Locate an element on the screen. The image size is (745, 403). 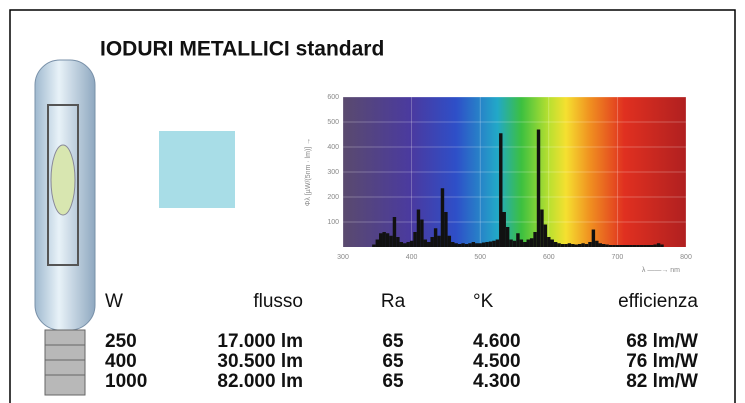
y-tick-label: 400 is located at coordinates (333, 147).